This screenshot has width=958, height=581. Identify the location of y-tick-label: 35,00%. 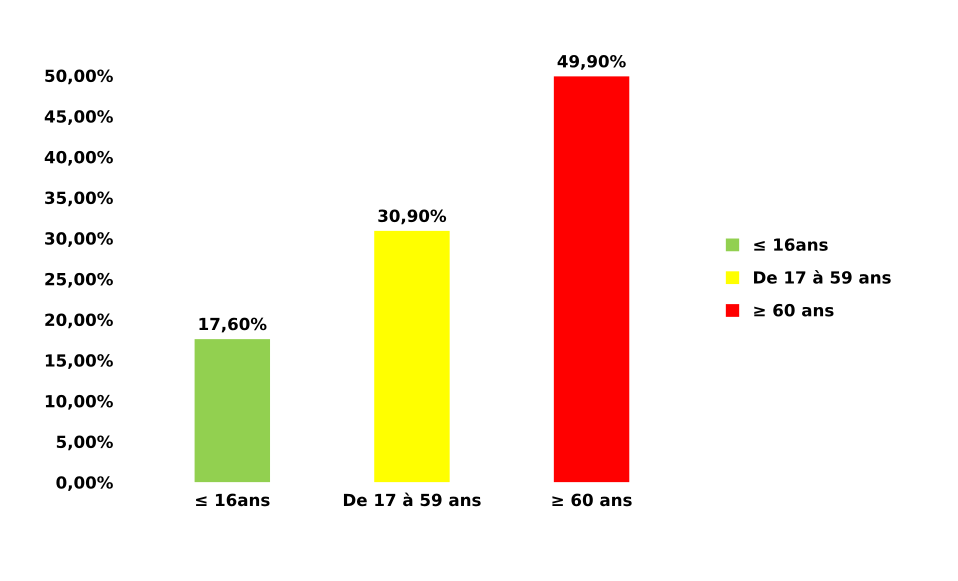
(79, 199).